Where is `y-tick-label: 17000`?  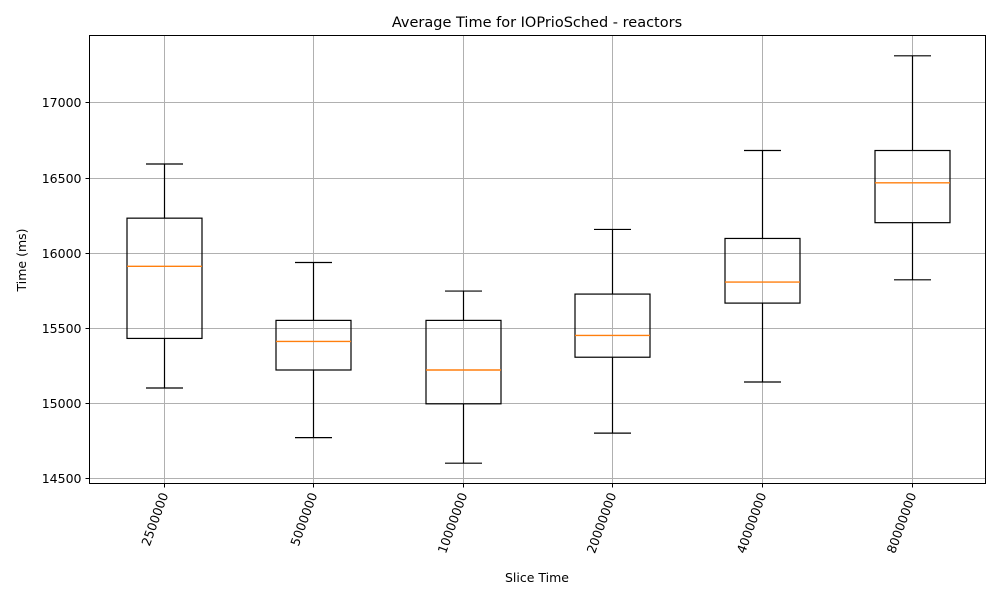 y-tick-label: 17000 is located at coordinates (62, 102).